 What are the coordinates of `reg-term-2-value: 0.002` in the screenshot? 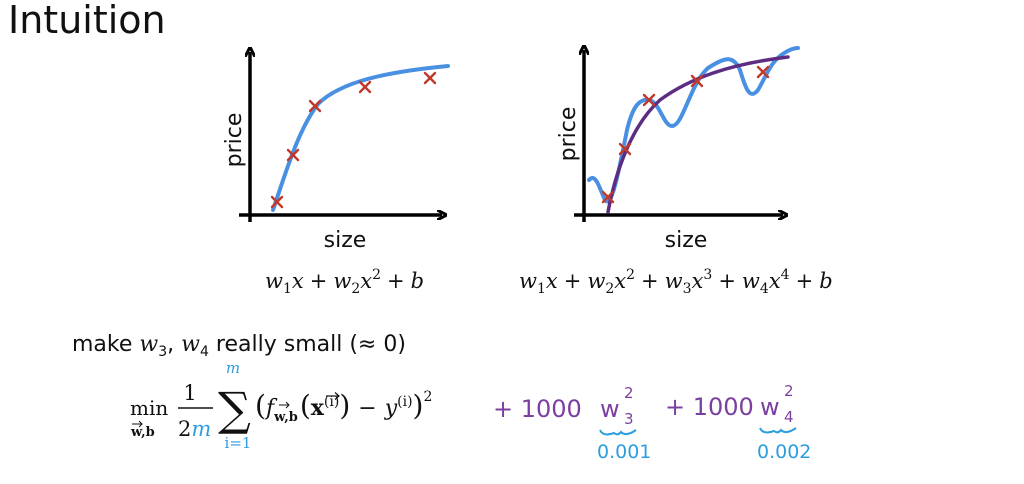 It's located at (784, 452).